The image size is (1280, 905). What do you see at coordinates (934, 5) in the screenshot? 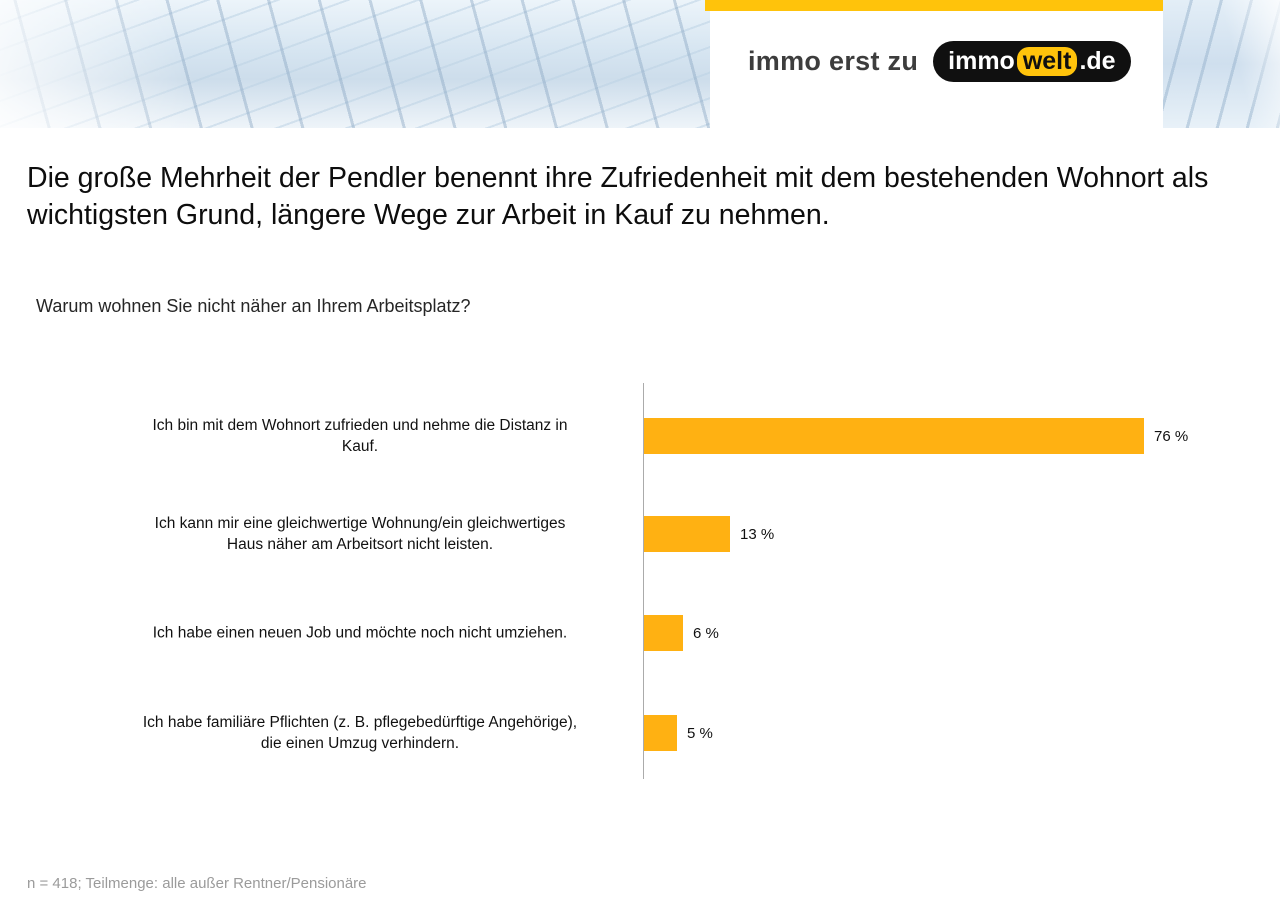
I see `header-accent-bar` at bounding box center [934, 5].